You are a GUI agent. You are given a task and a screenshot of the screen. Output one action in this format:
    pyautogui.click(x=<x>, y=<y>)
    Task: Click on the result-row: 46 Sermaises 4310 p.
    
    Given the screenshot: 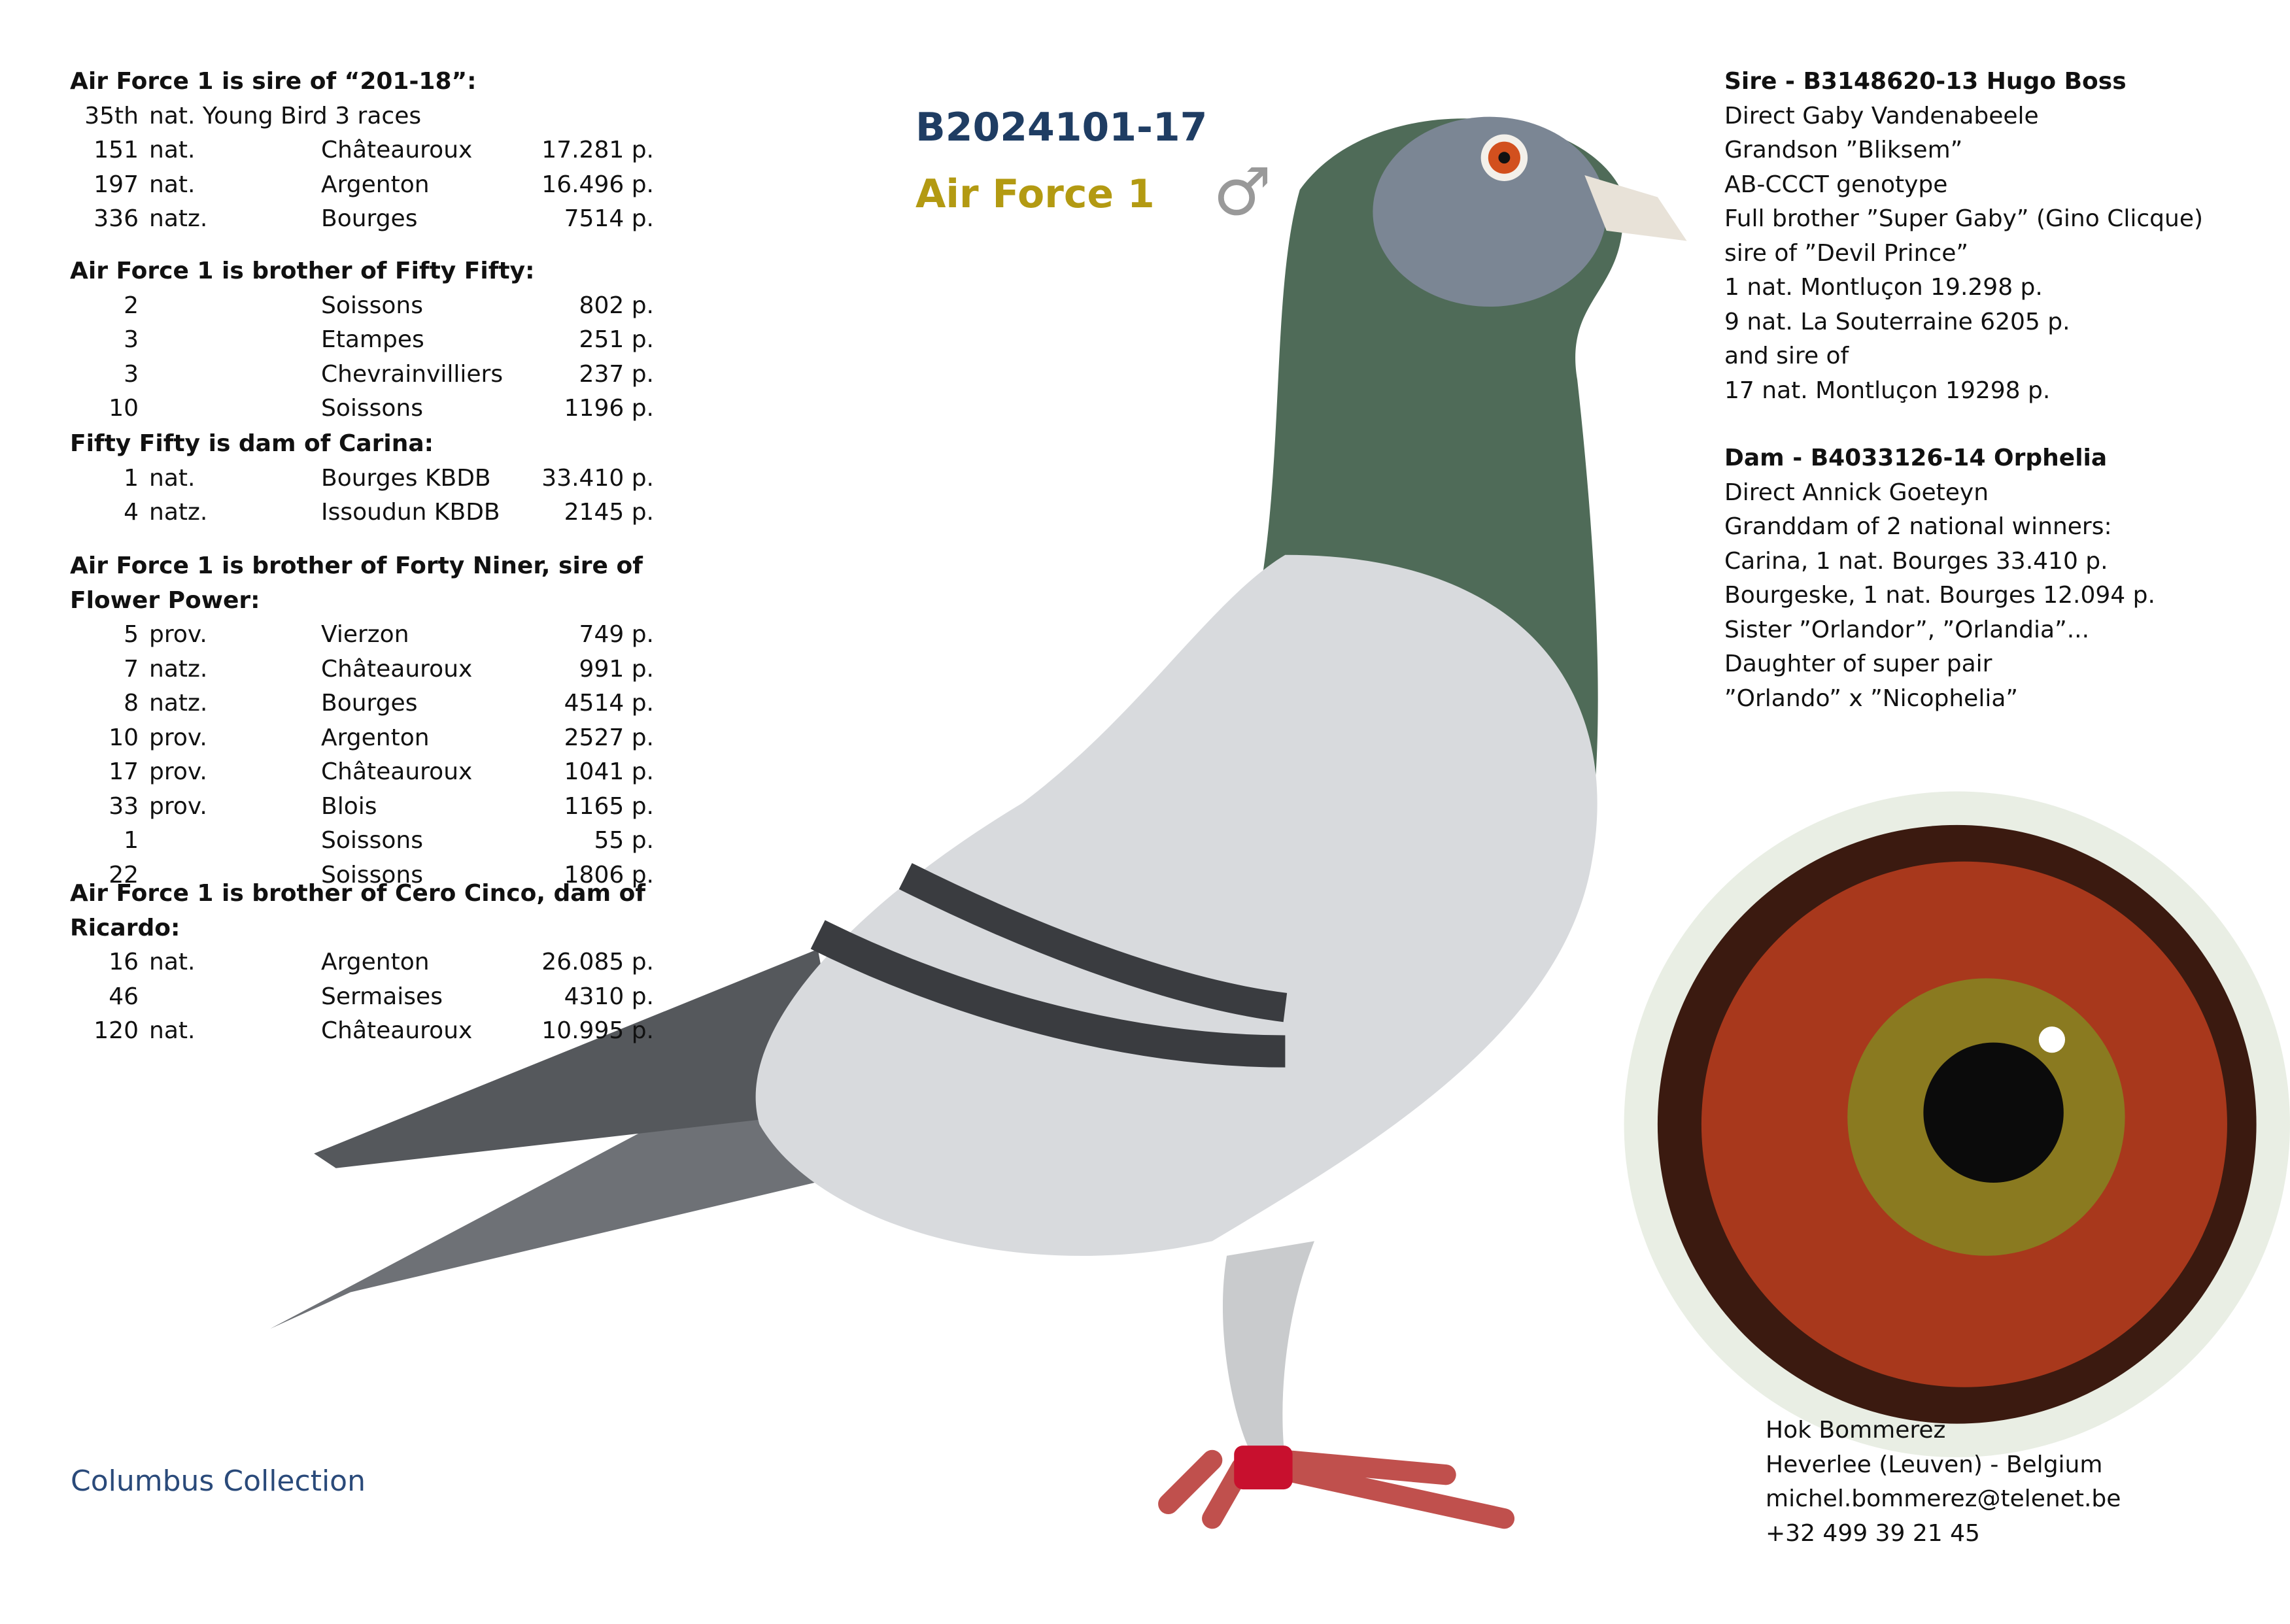 What is the action you would take?
    pyautogui.click(x=362, y=997)
    